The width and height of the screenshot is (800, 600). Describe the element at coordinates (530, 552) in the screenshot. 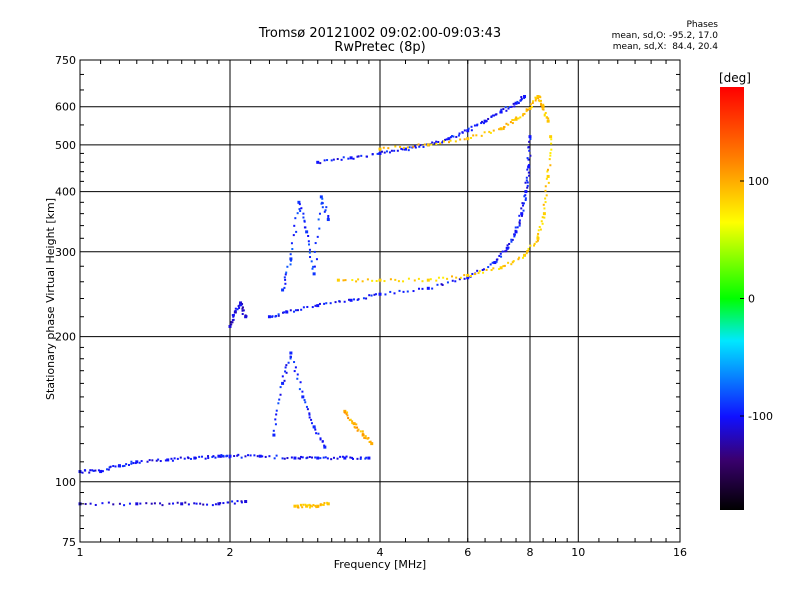

I see `x-tick-label: 8` at that location.